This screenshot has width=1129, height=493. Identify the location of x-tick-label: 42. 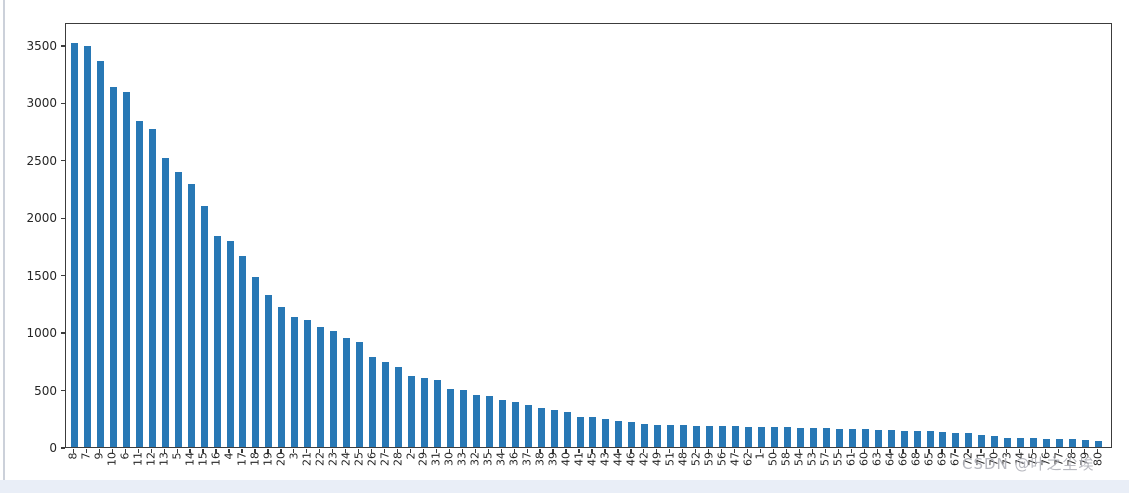
(644, 459).